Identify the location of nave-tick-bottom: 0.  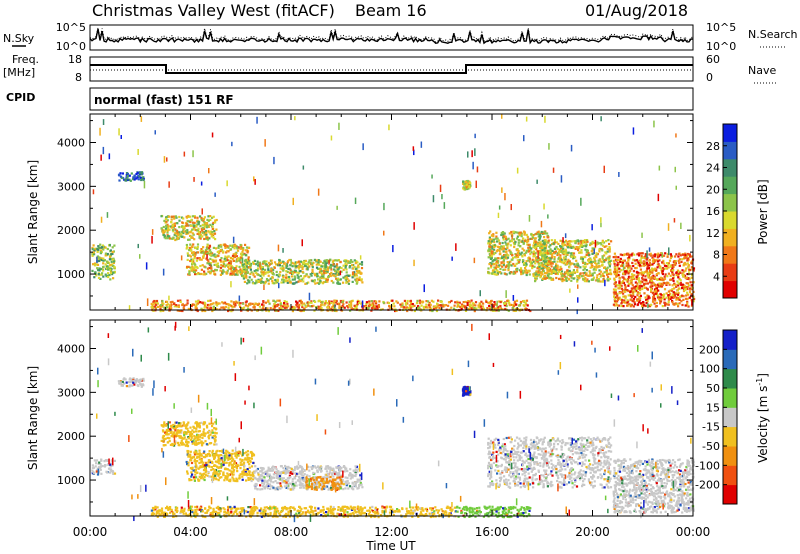
(709, 77).